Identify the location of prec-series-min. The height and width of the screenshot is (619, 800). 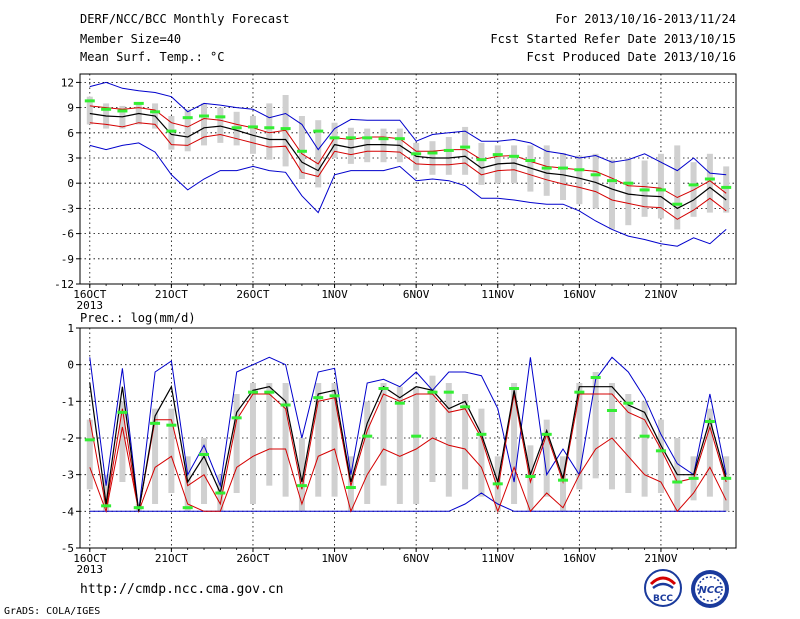
(408, 502).